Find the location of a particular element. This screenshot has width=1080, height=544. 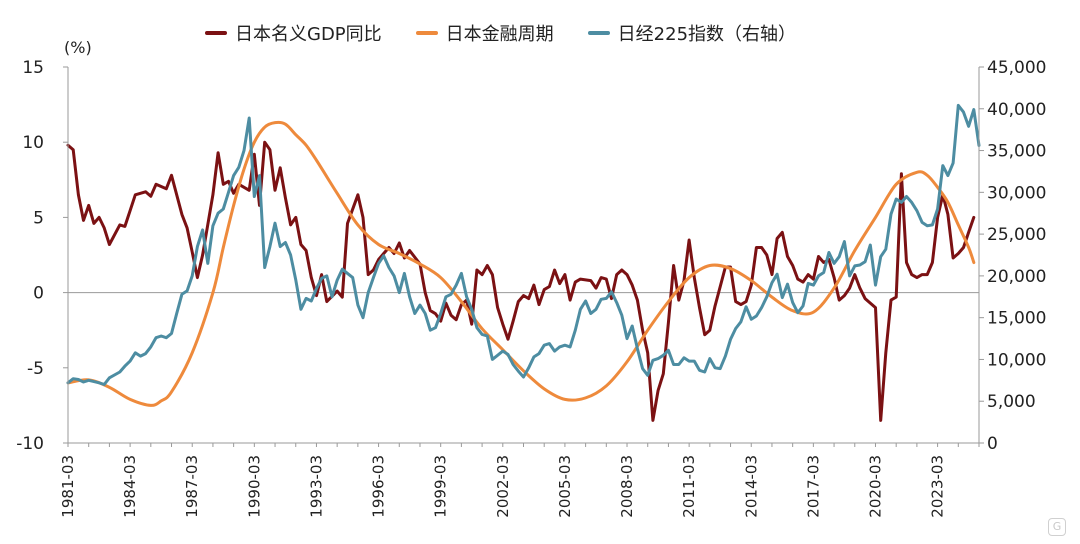

x-tick-label: 2011-03 is located at coordinates (689, 486).